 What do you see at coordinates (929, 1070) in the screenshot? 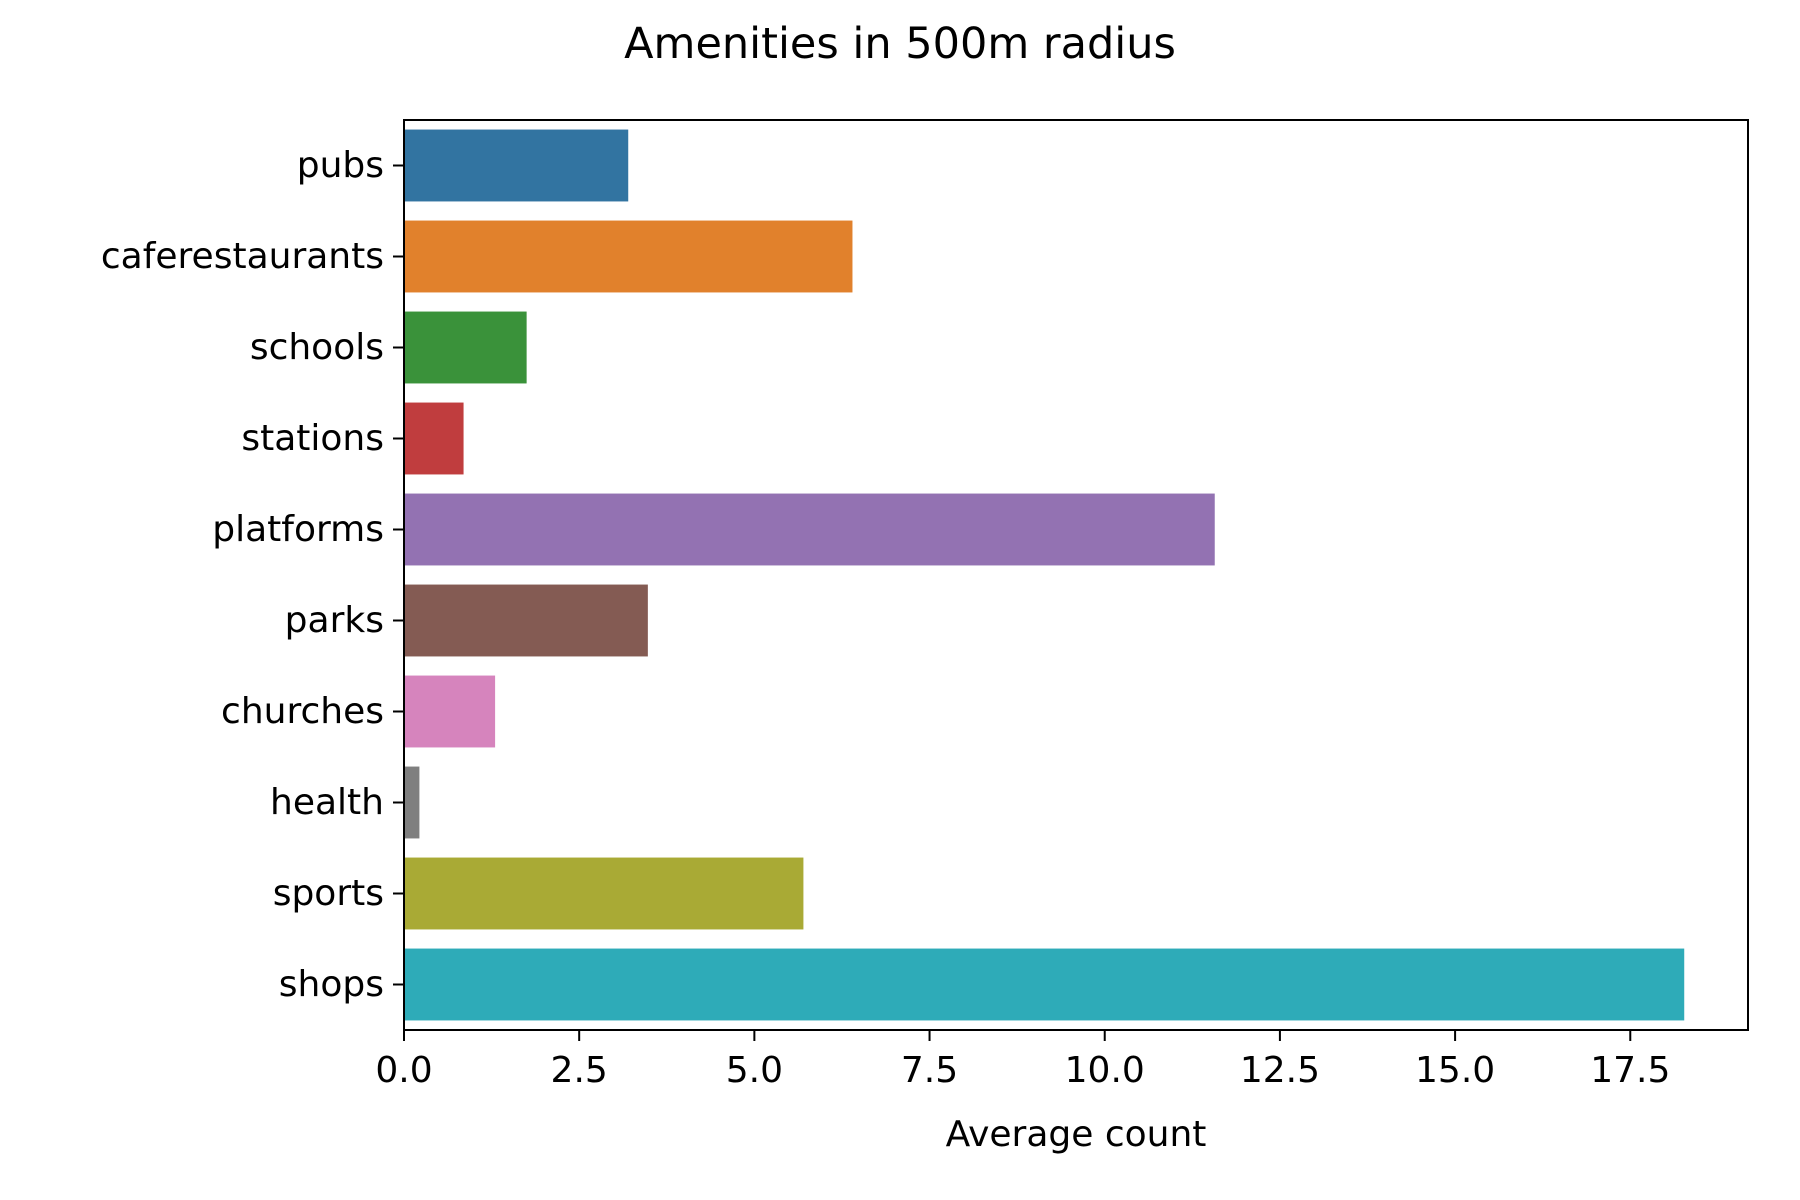
I see `x-tick-label: 7.5` at bounding box center [929, 1070].